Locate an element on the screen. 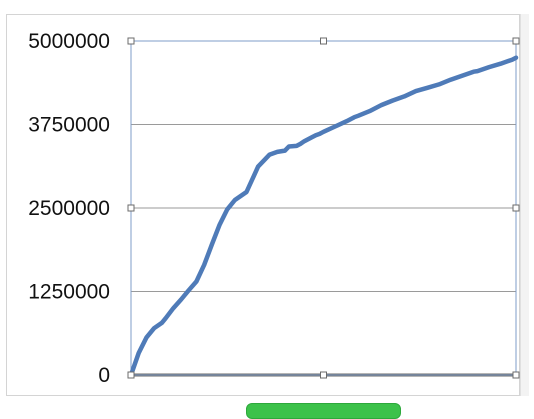  vertical-scrollbar is located at coordinates (524, 205).